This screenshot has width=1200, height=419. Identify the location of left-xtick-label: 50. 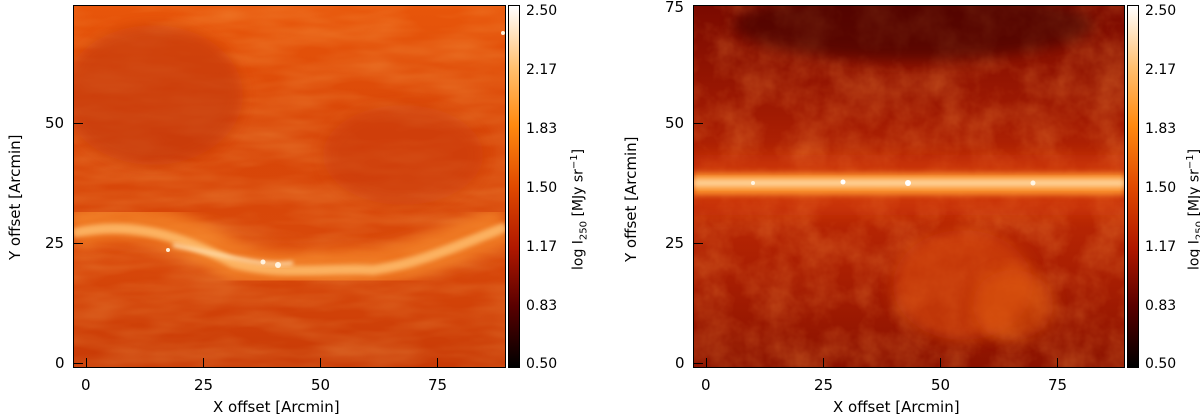
(321, 385).